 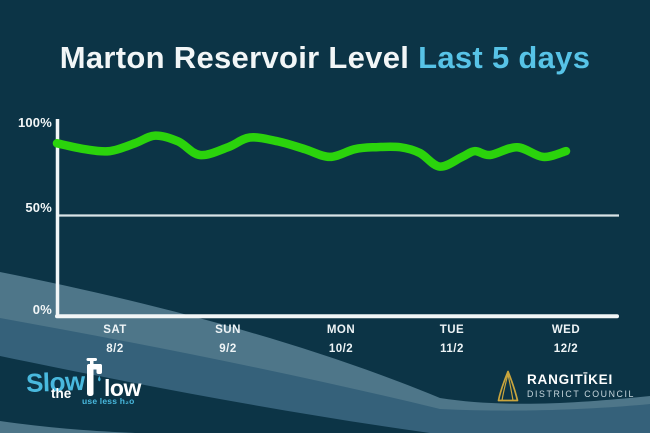 What do you see at coordinates (581, 393) in the screenshot?
I see `council-subtitle: DISTRICT COUNCIL` at bounding box center [581, 393].